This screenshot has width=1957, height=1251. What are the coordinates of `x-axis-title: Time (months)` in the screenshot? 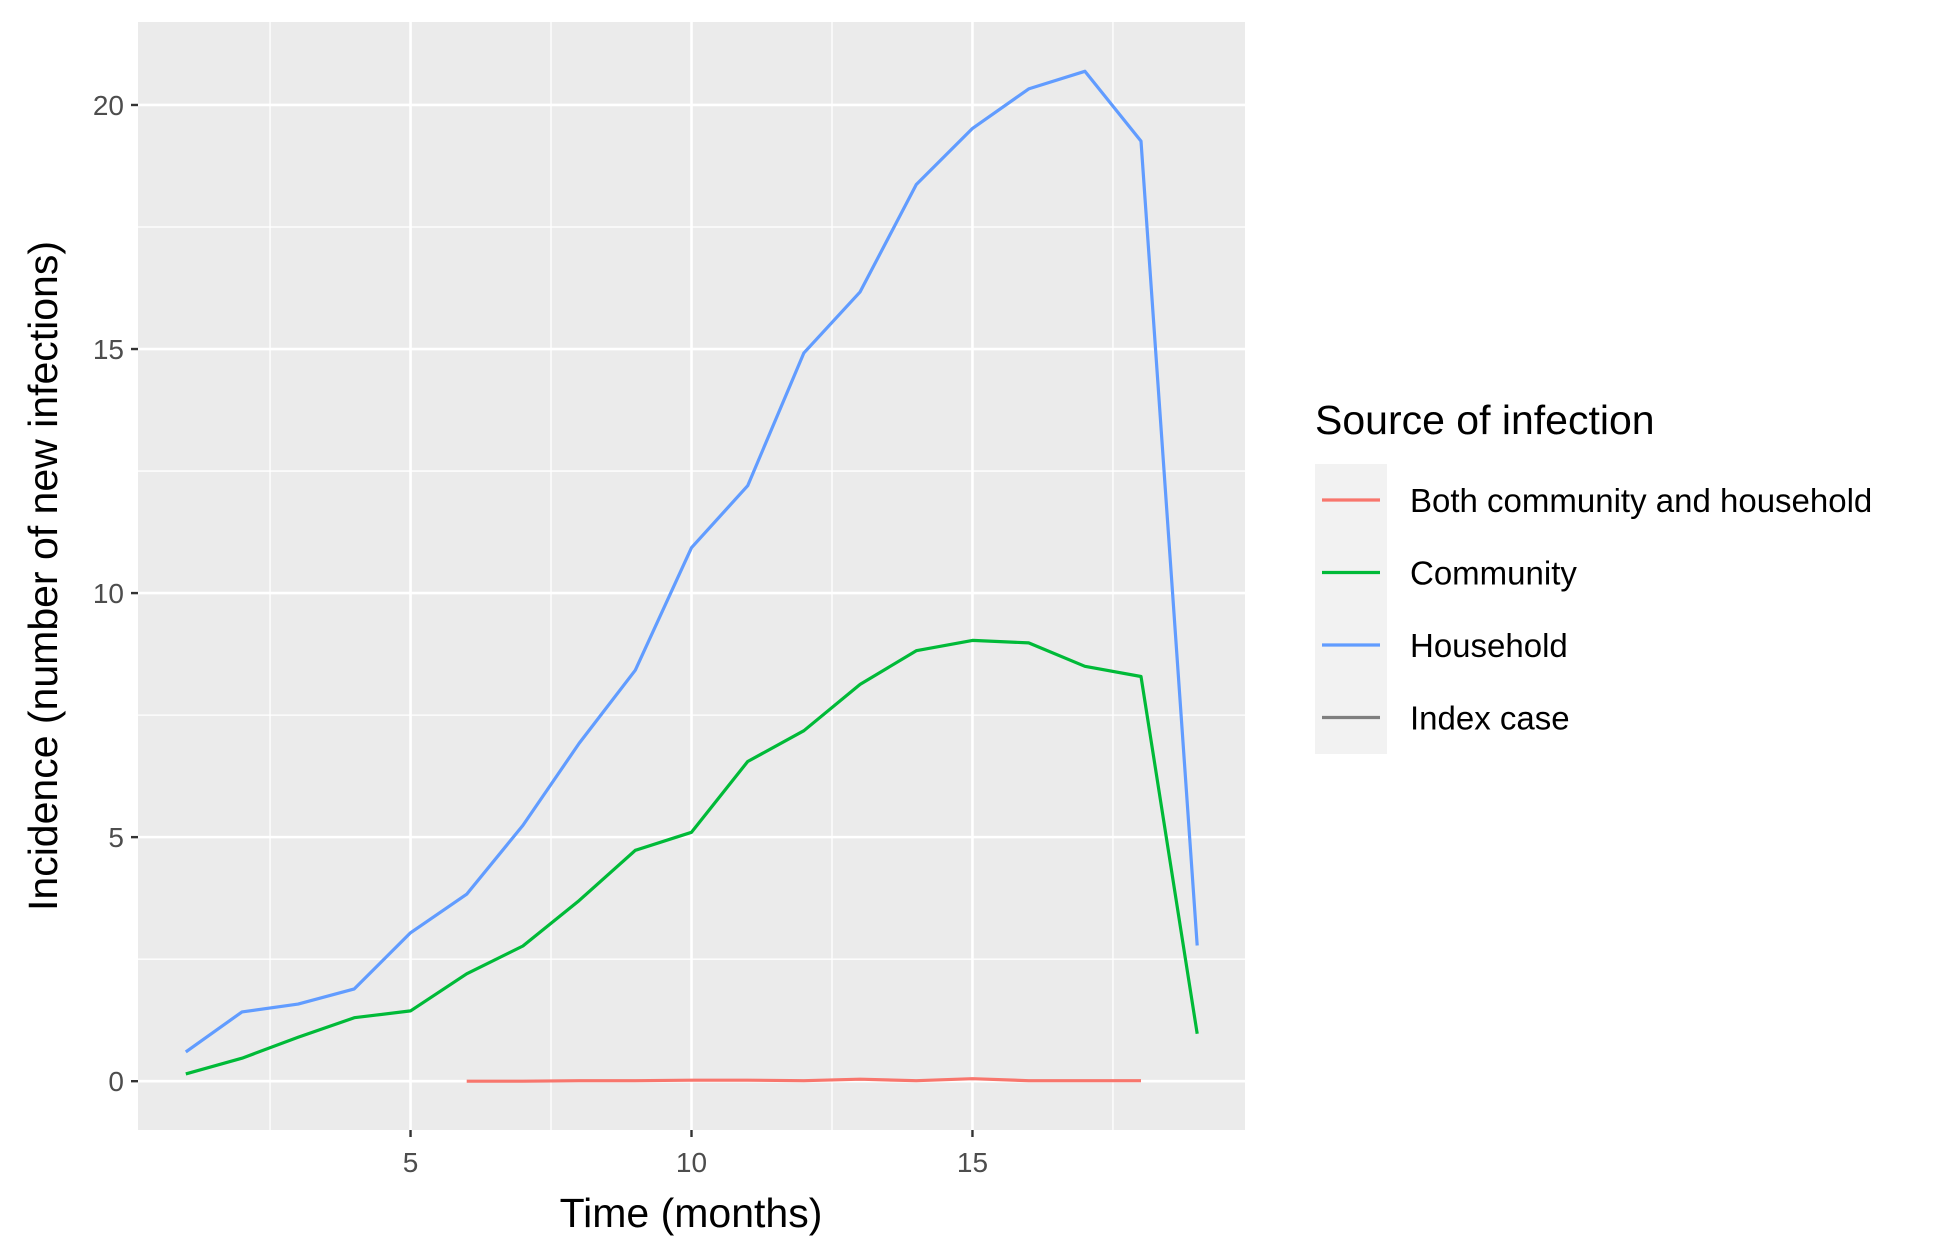 It's located at (691, 1213).